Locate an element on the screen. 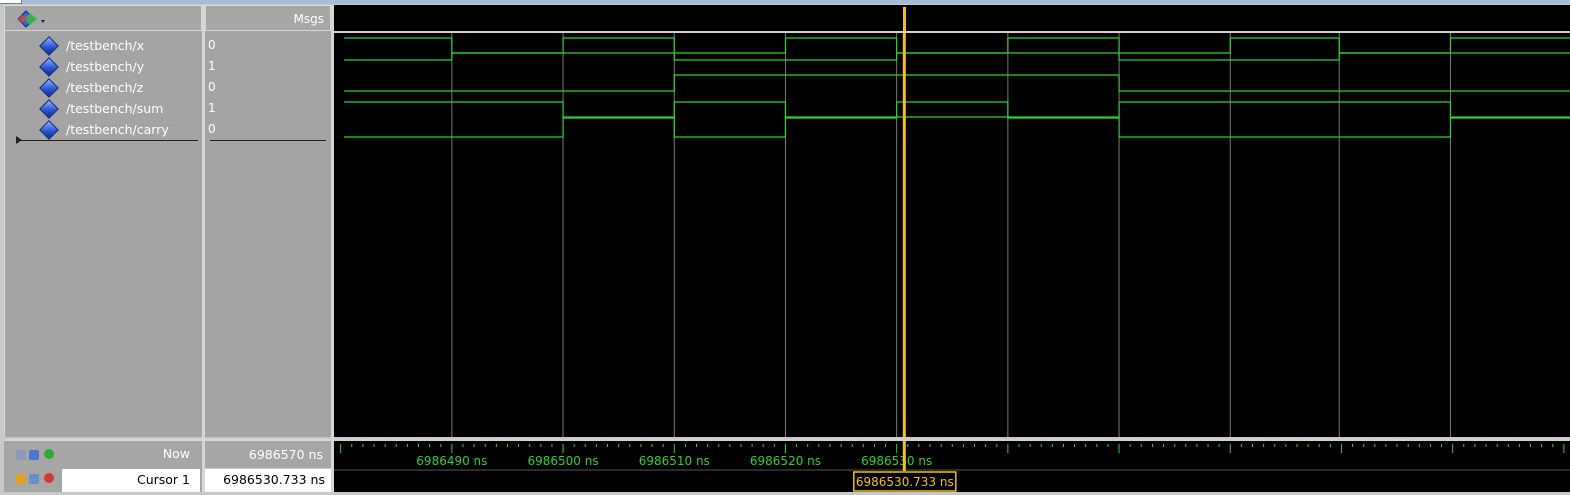 This screenshot has width=1570, height=495. add-cursor-icon is located at coordinates (49, 454).